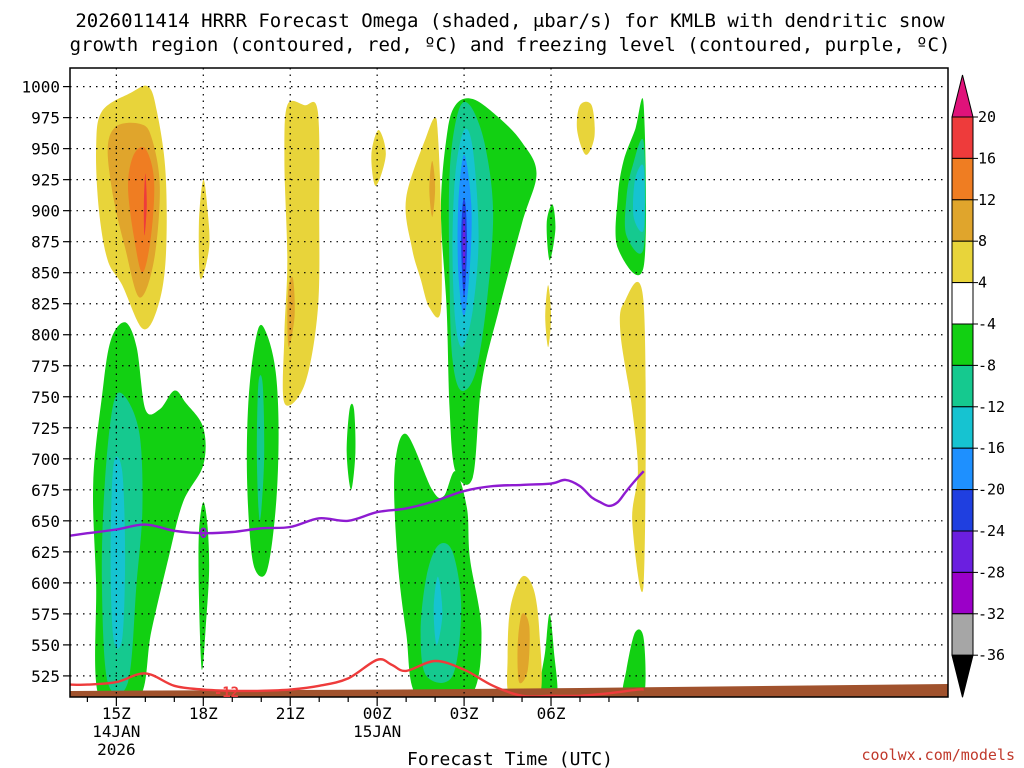  Describe the element at coordinates (45, 149) in the screenshot. I see `y-tick-label-950: 950` at that location.